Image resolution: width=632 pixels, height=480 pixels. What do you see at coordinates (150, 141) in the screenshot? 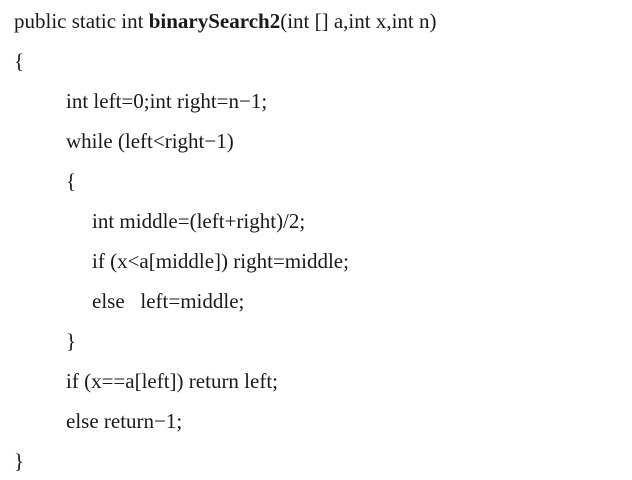
I see `code-line-while: while (left<right−1)` at bounding box center [150, 141].